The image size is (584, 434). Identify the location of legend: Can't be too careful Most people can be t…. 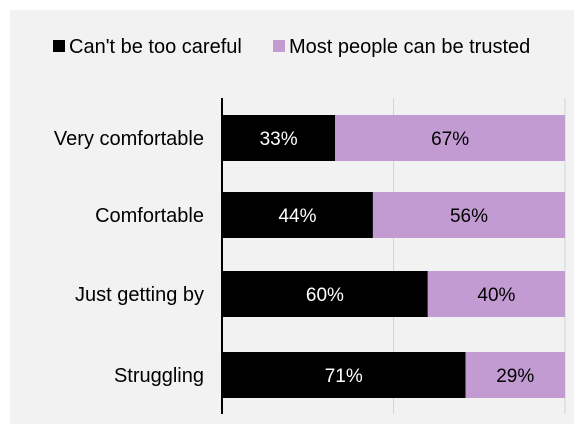
(291, 47).